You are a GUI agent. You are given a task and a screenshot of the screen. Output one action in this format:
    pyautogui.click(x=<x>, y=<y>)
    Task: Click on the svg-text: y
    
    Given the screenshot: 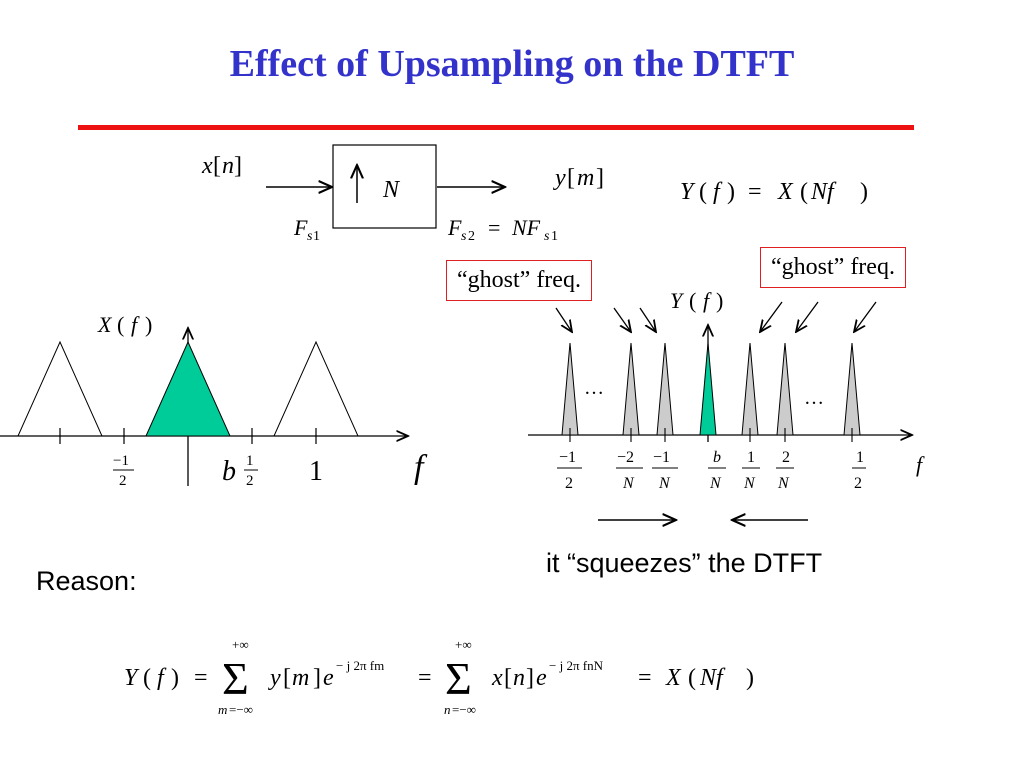 What is the action you would take?
    pyautogui.click(x=274, y=678)
    